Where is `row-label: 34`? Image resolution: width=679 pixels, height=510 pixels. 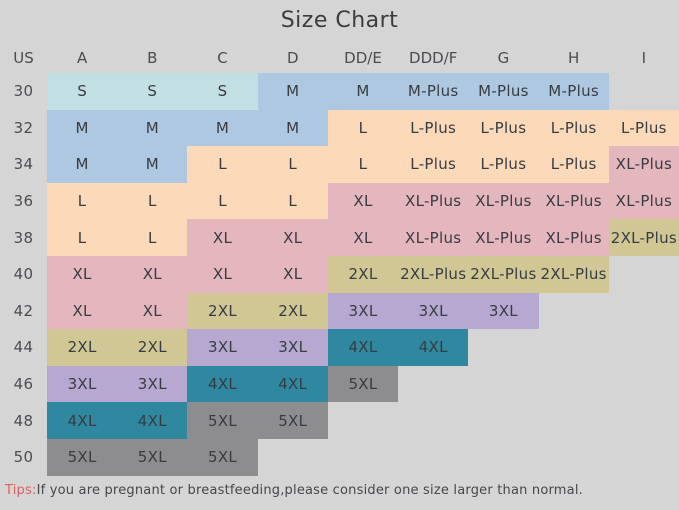 row-label: 34 is located at coordinates (23, 164).